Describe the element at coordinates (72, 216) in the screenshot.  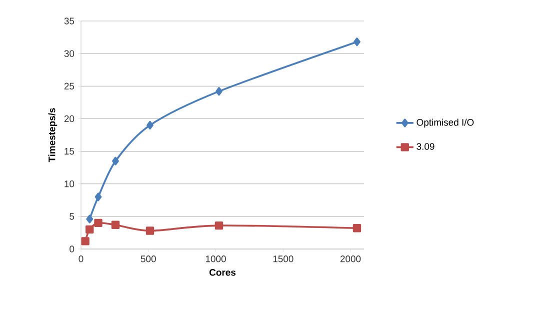
I see `y-tick-label: 5` at that location.